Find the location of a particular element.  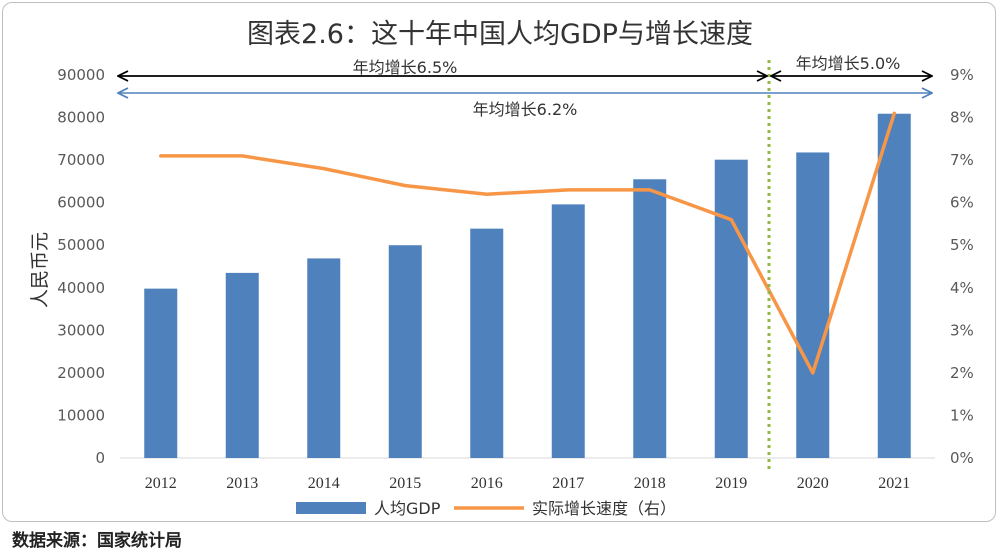

x-tick-label: 2015 is located at coordinates (405, 483).